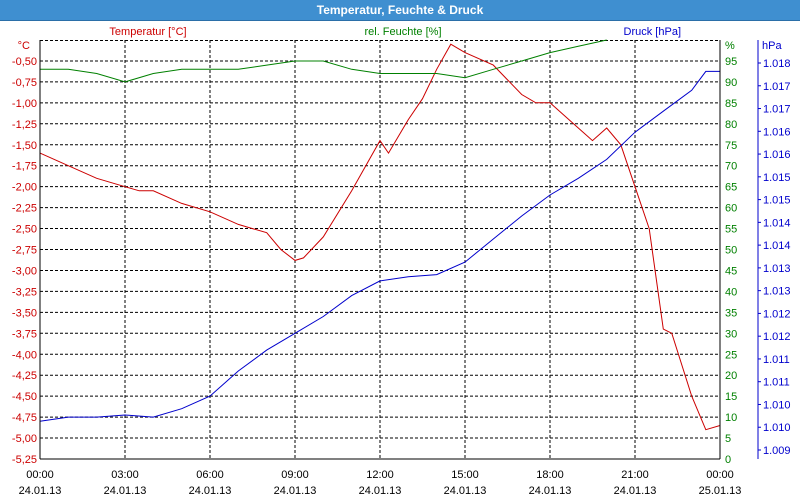 The height and width of the screenshot is (500, 800). I want to click on humidity-unit-label: %, so click(730, 46).